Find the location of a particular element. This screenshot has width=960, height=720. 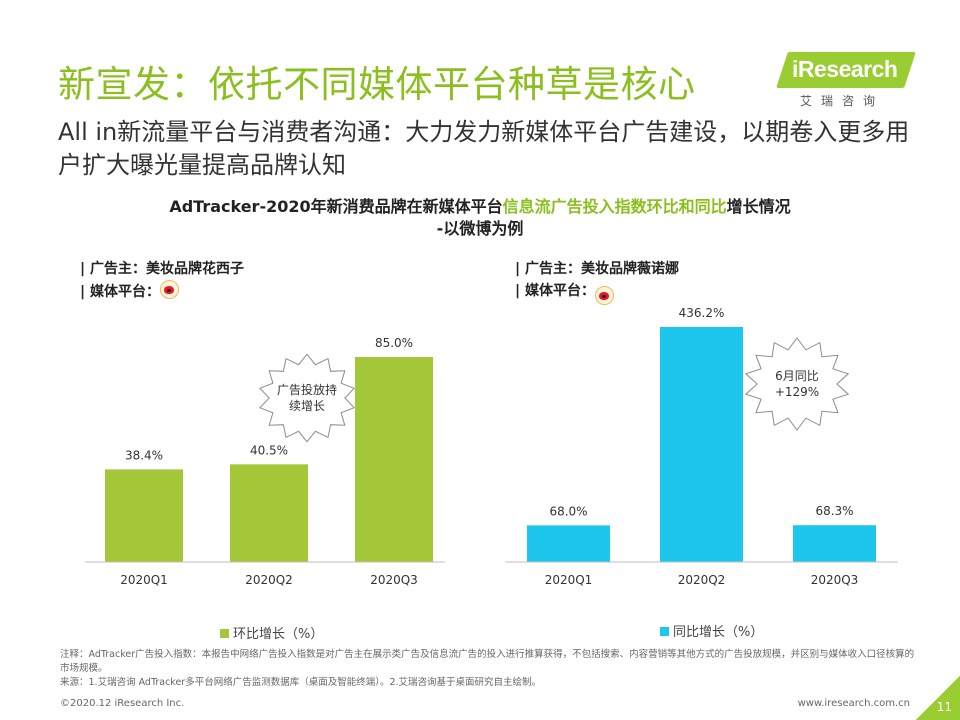

page-title: 新宣发：依托不同媒体平台种草是核心 is located at coordinates (377, 84).